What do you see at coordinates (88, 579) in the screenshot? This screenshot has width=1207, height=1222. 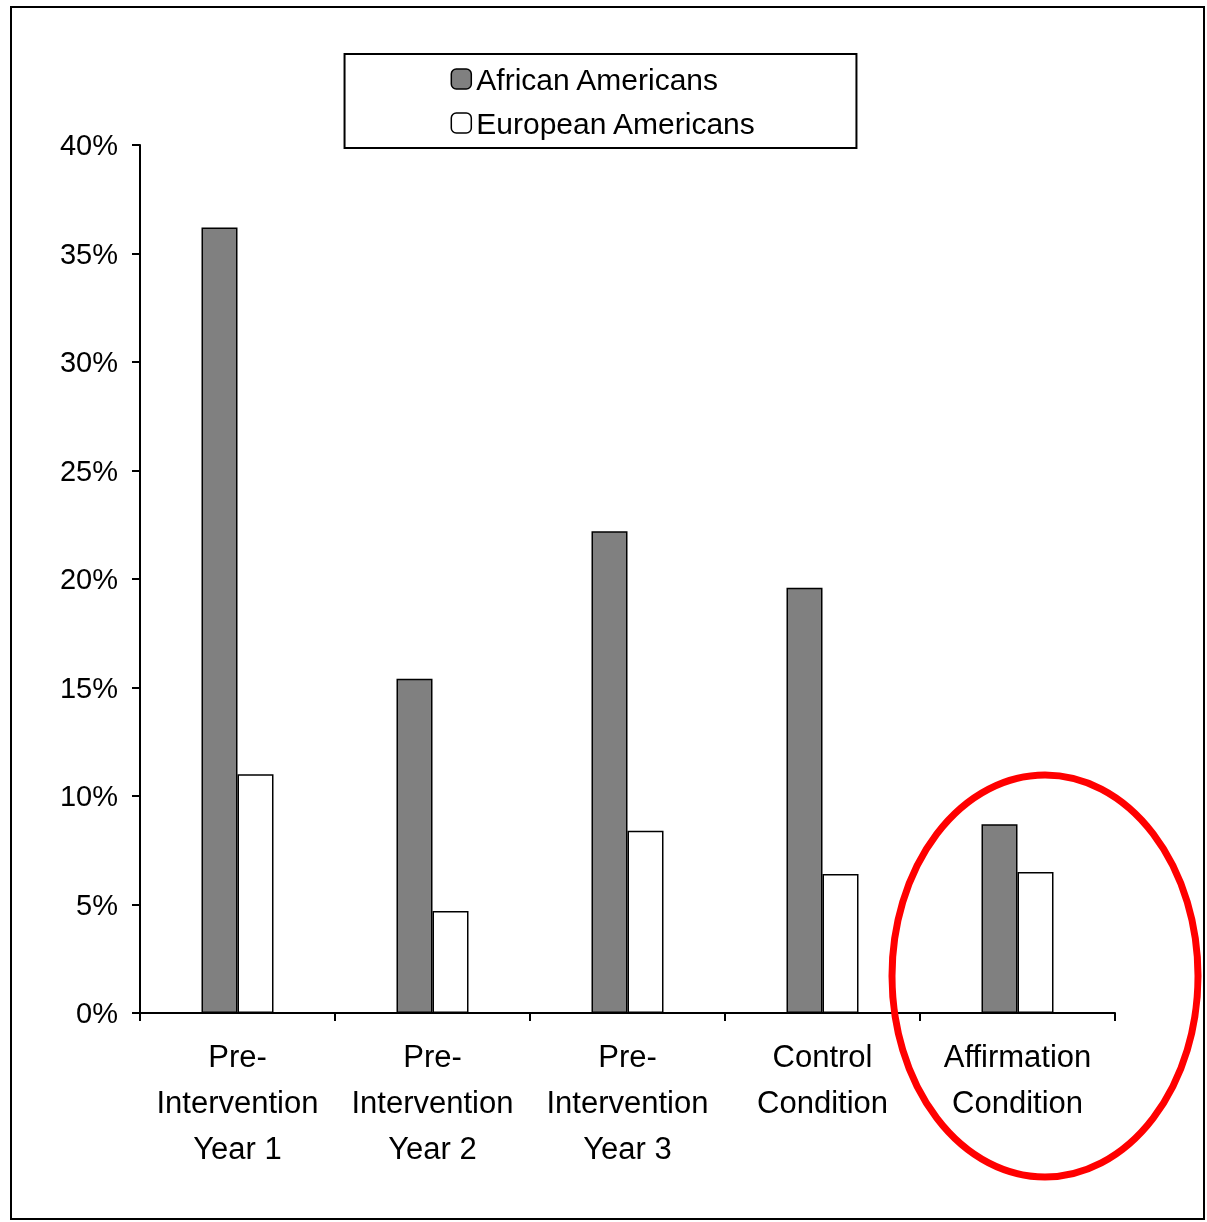 I see `y-tick-label: 20%` at bounding box center [88, 579].